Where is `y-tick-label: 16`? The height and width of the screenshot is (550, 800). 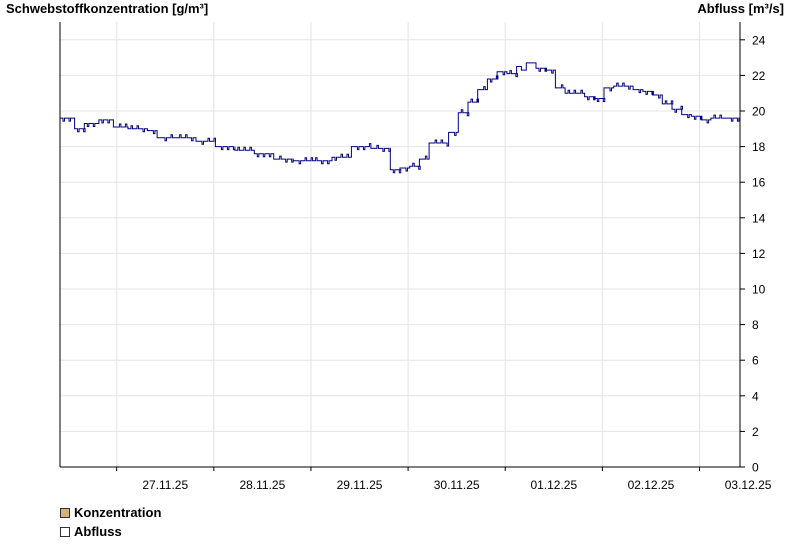 y-tick-label: 16 is located at coordinates (759, 183).